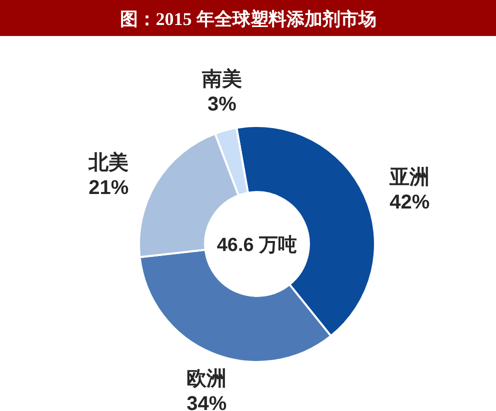 Image resolution: width=496 pixels, height=411 pixels. Describe the element at coordinates (222, 105) in the screenshot. I see `data-label: 3%` at that location.